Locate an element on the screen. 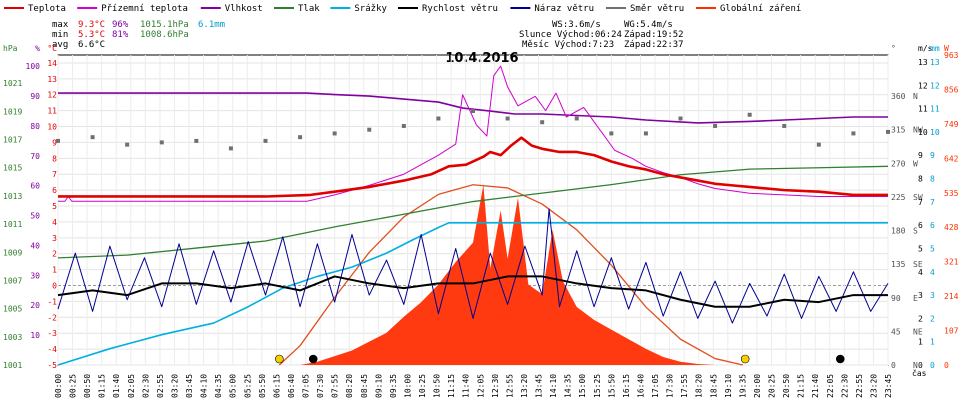 The width and height of the screenshot is (966, 400). legend-label: Přízemní teplota is located at coordinates (144, 9).